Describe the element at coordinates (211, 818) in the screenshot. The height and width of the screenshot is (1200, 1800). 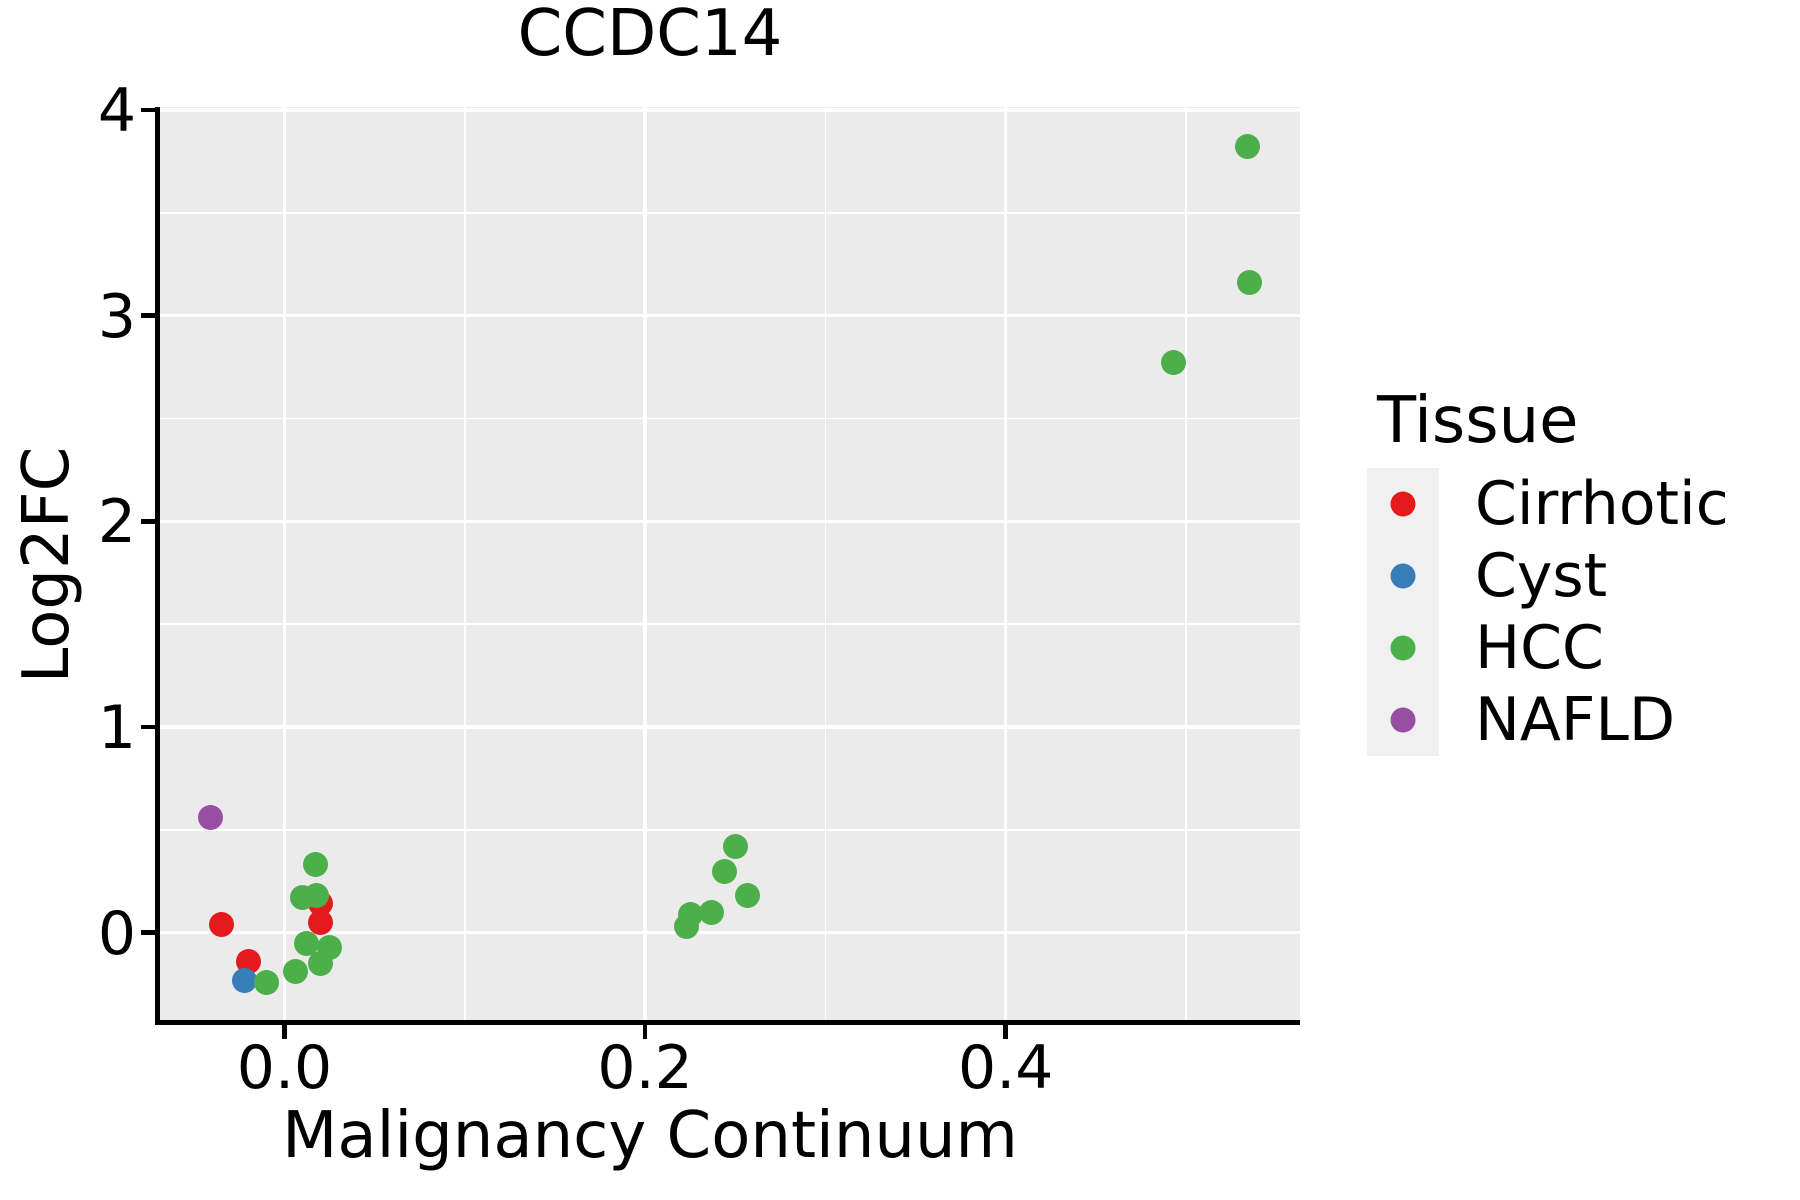
I see `data-point-nafld` at that location.